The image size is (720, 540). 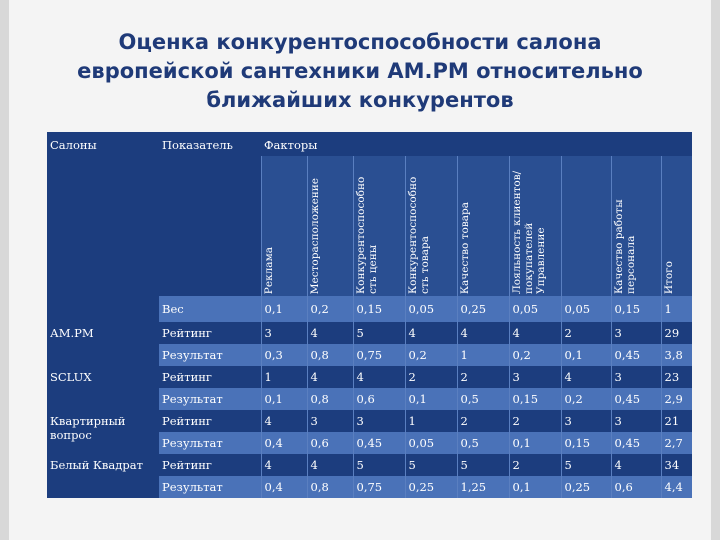 What do you see at coordinates (210, 309) in the screenshot?
I see `indicator-label: Вес` at bounding box center [210, 309].